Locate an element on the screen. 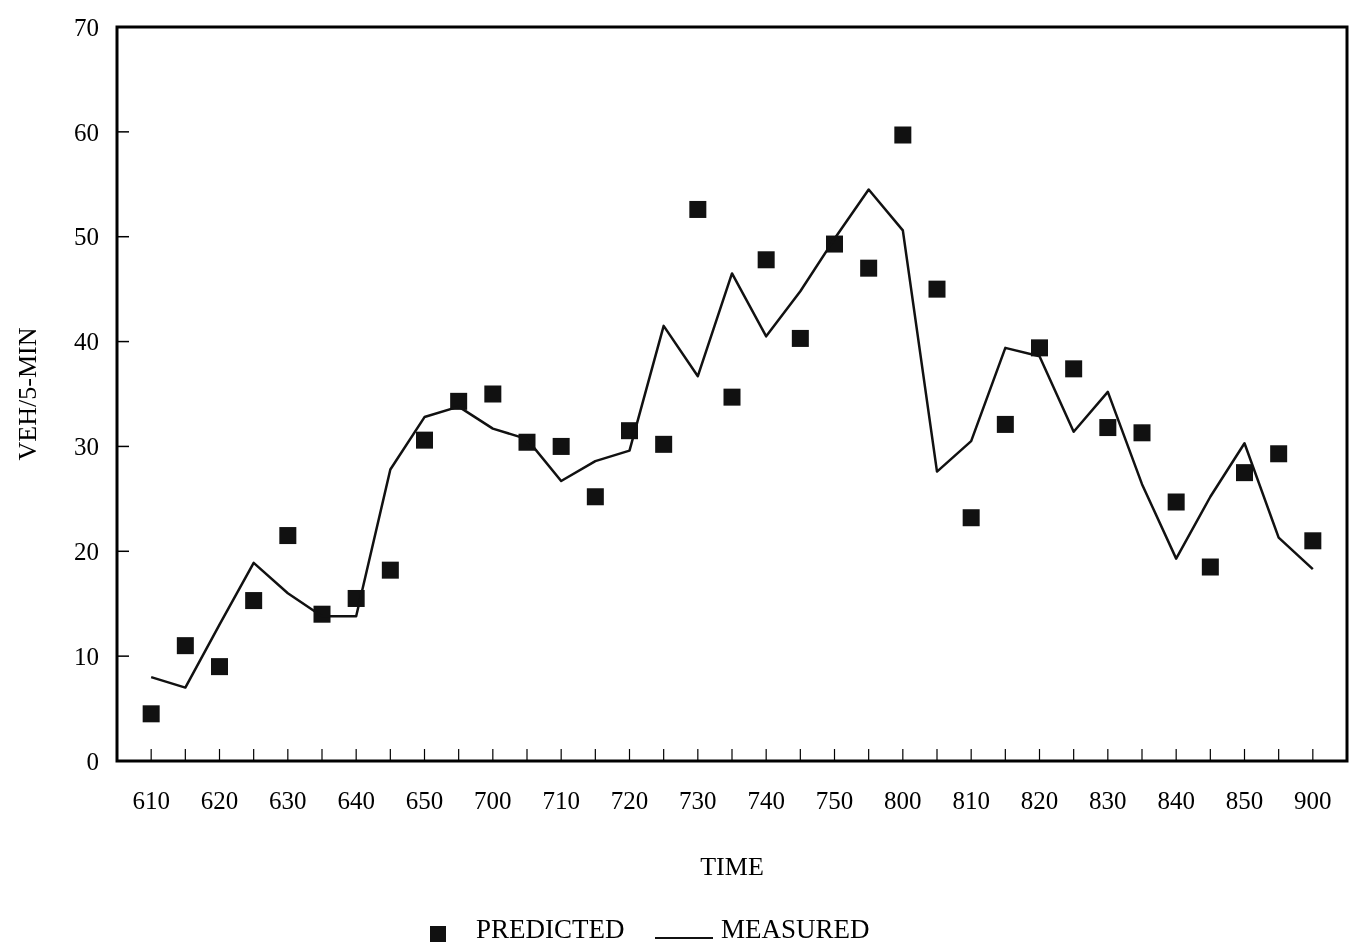  y-tick-label: 50 is located at coordinates (86, 237).